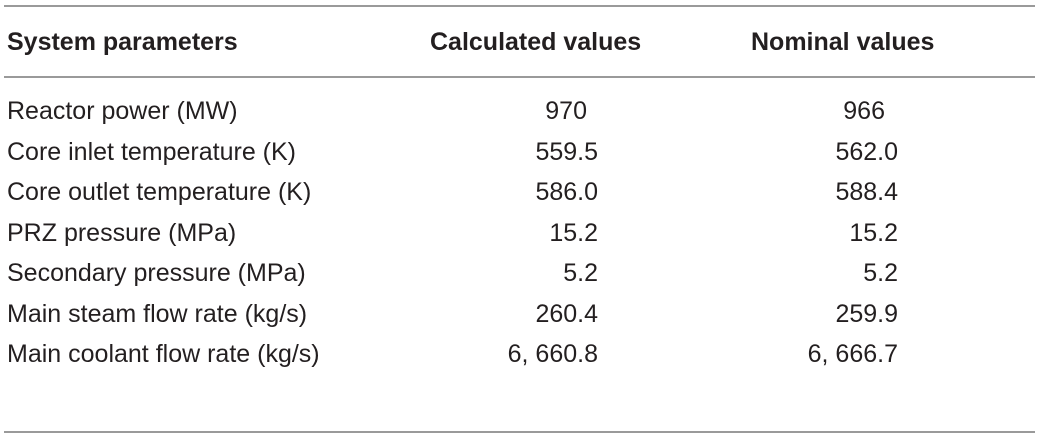 This screenshot has height=438, width=1039. Describe the element at coordinates (864, 111) in the screenshot. I see `row-nominal-value: 966` at that location.